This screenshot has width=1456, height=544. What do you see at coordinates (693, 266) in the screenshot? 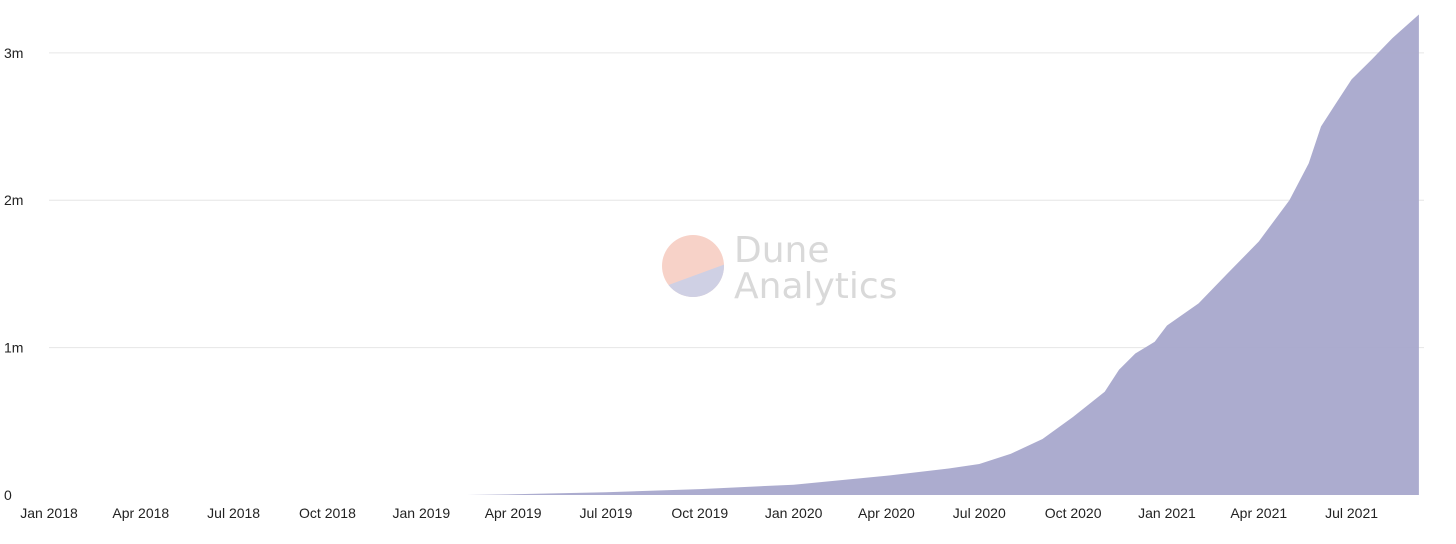
I see `dune-logo-icon` at bounding box center [693, 266].